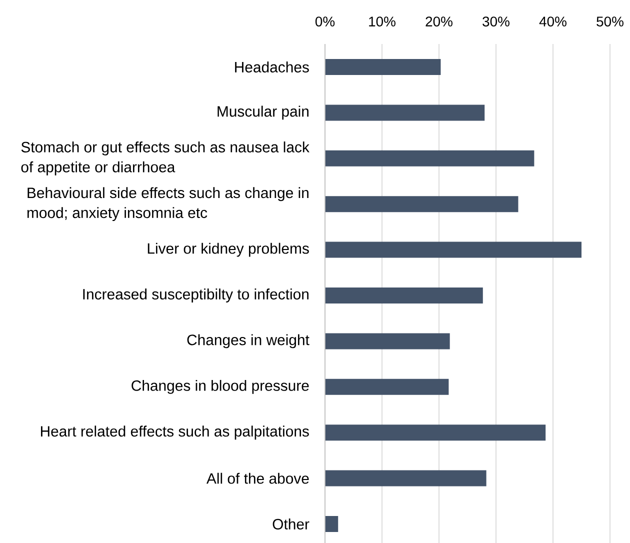  I want to click on x-tick-label: 0%, so click(325, 21).